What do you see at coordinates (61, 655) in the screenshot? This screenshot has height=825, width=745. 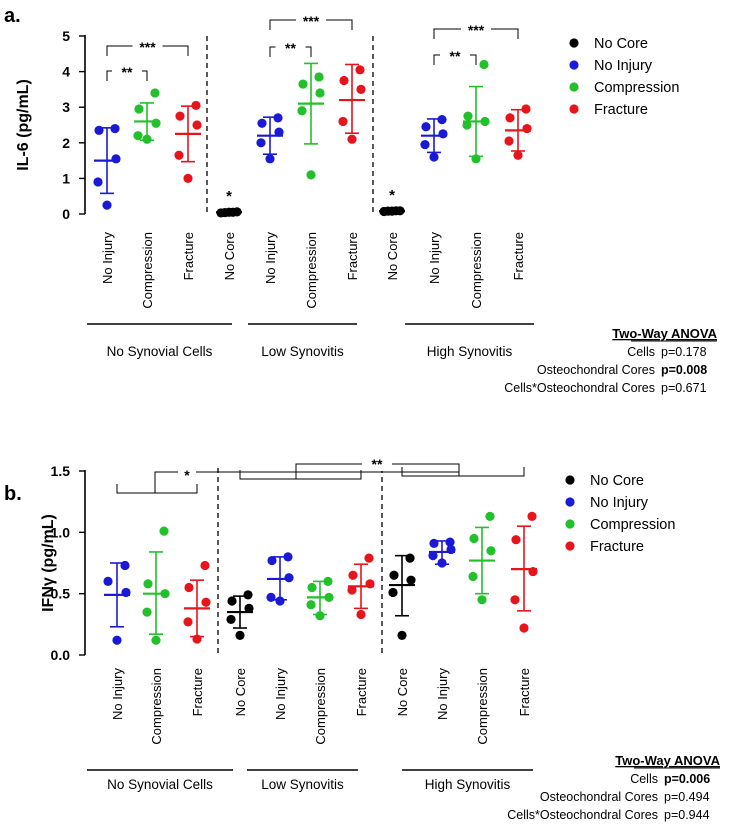 I see `y-tick-label: 0.0` at bounding box center [61, 655].